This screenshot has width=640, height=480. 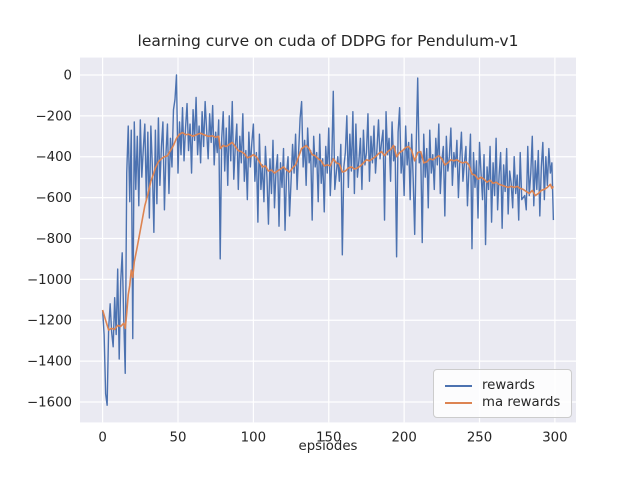 What do you see at coordinates (458, 402) in the screenshot?
I see `legend-line-ma-rewards-icon` at bounding box center [458, 402].